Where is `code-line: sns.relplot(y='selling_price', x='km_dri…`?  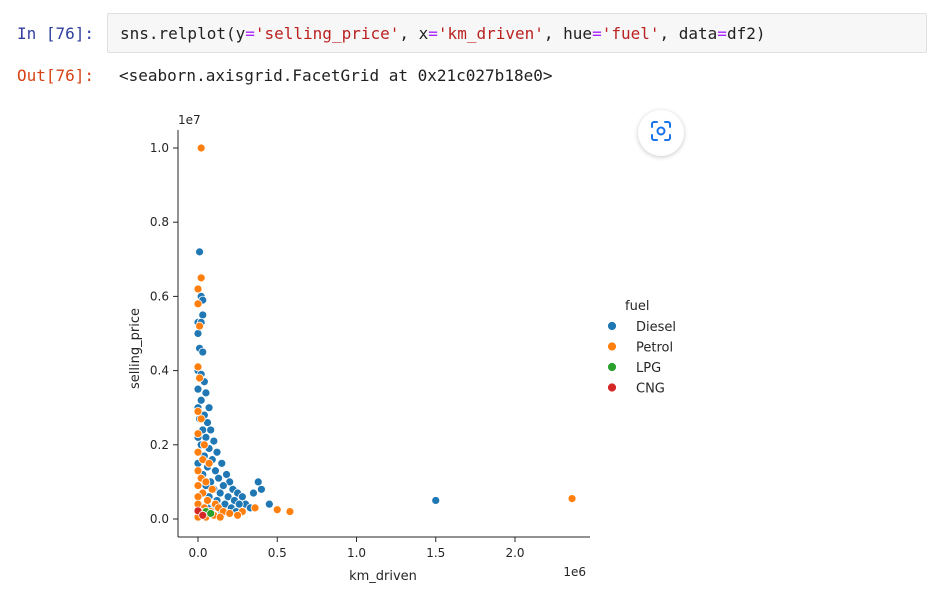 code-line: sns.relplot(y='selling_price', x='km_dri… is located at coordinates (443, 33).